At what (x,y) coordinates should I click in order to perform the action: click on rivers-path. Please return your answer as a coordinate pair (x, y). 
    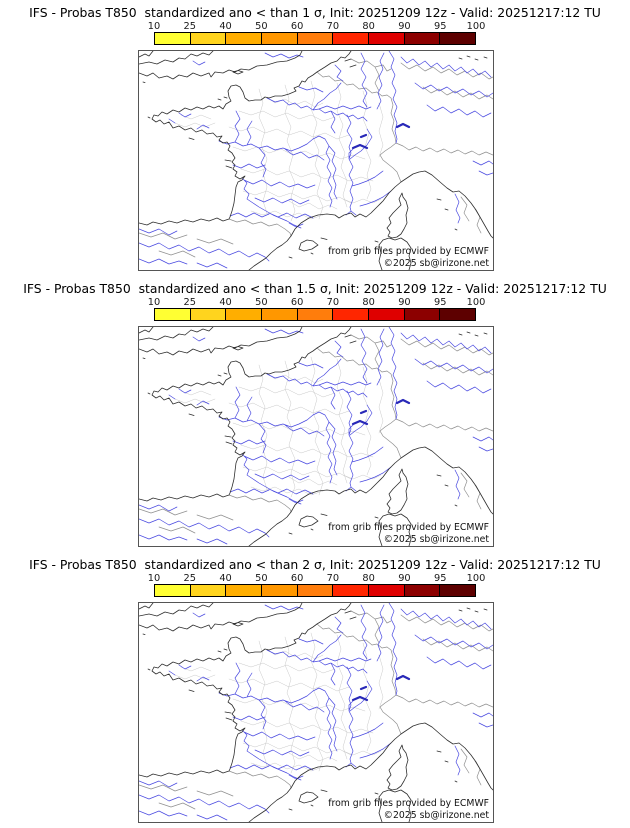
    Looking at the image, I should click on (316, 160).